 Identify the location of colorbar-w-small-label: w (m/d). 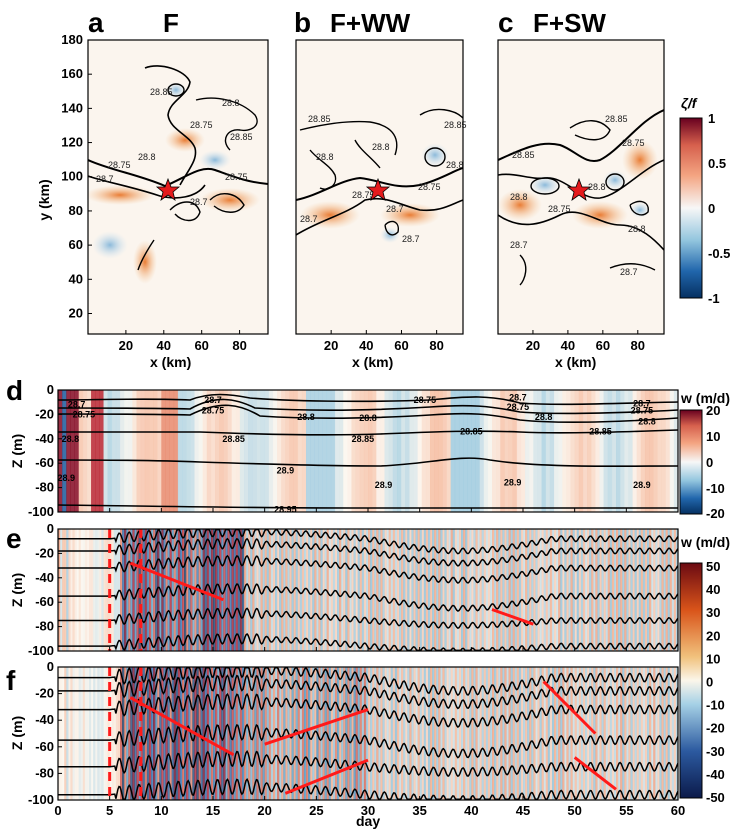
(705, 398).